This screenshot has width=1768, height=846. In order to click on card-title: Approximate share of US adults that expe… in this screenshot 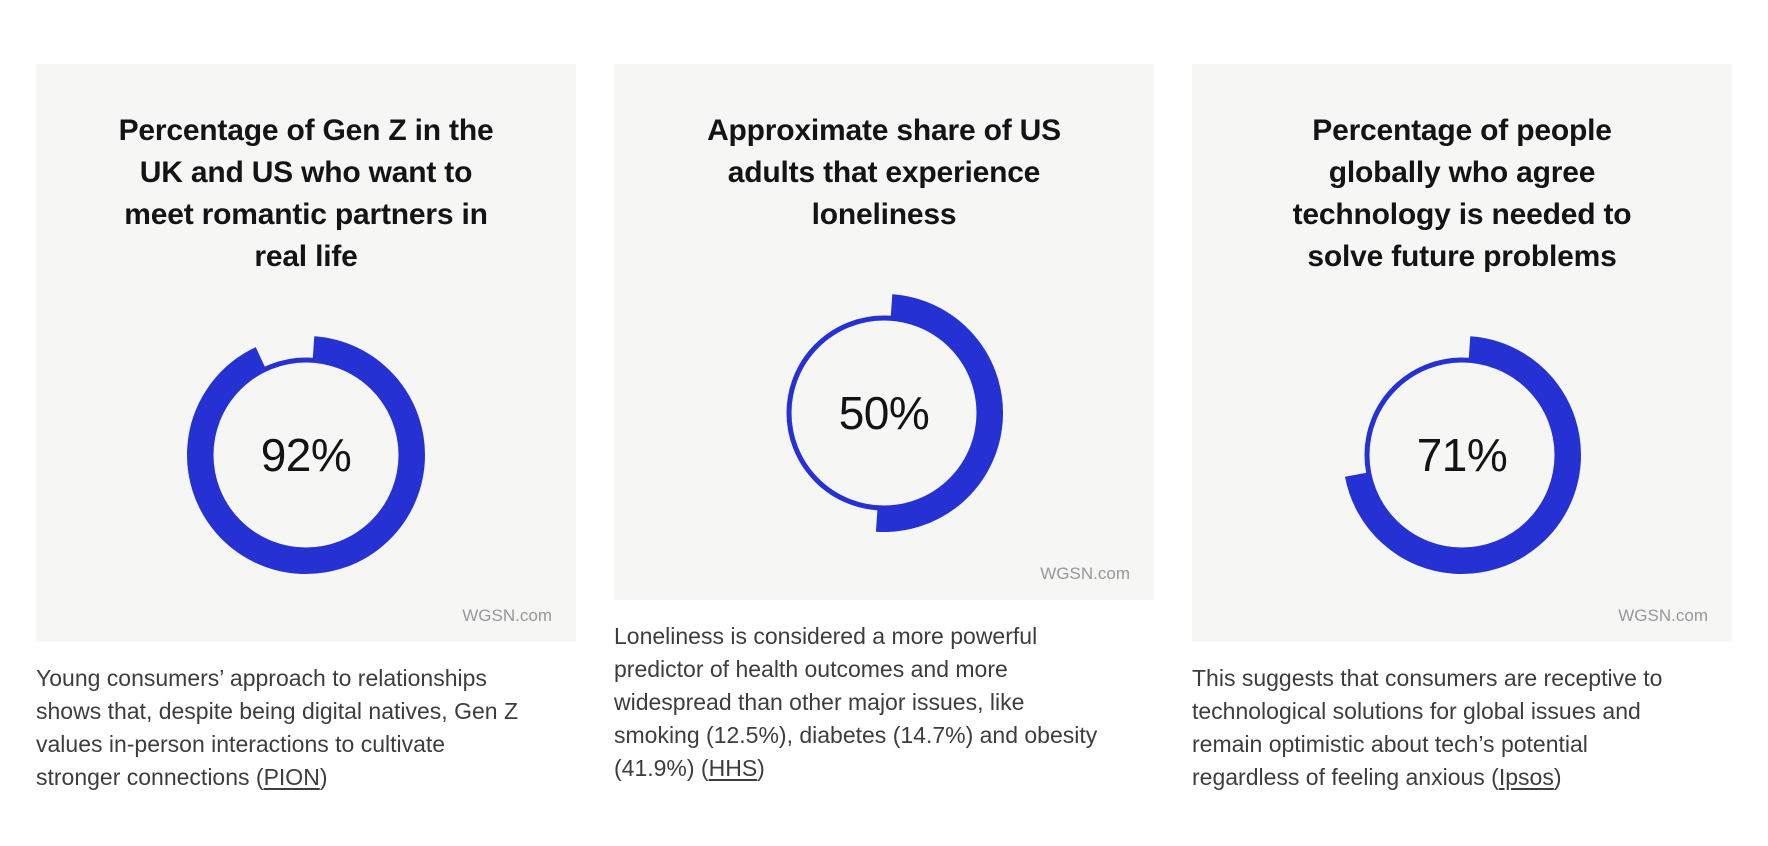, I will do `click(884, 172)`.